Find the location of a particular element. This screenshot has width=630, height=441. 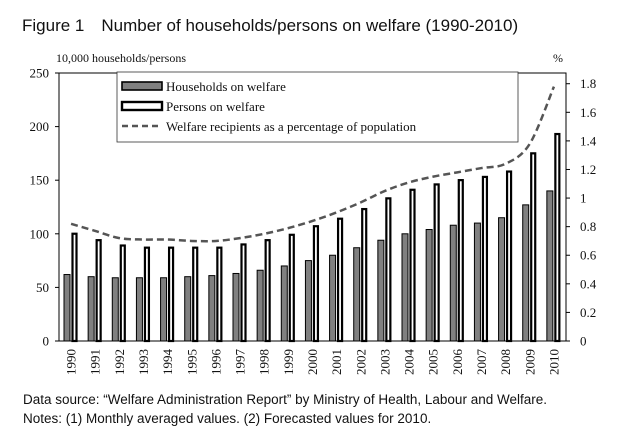

bar-persons-1995 is located at coordinates (195, 294).